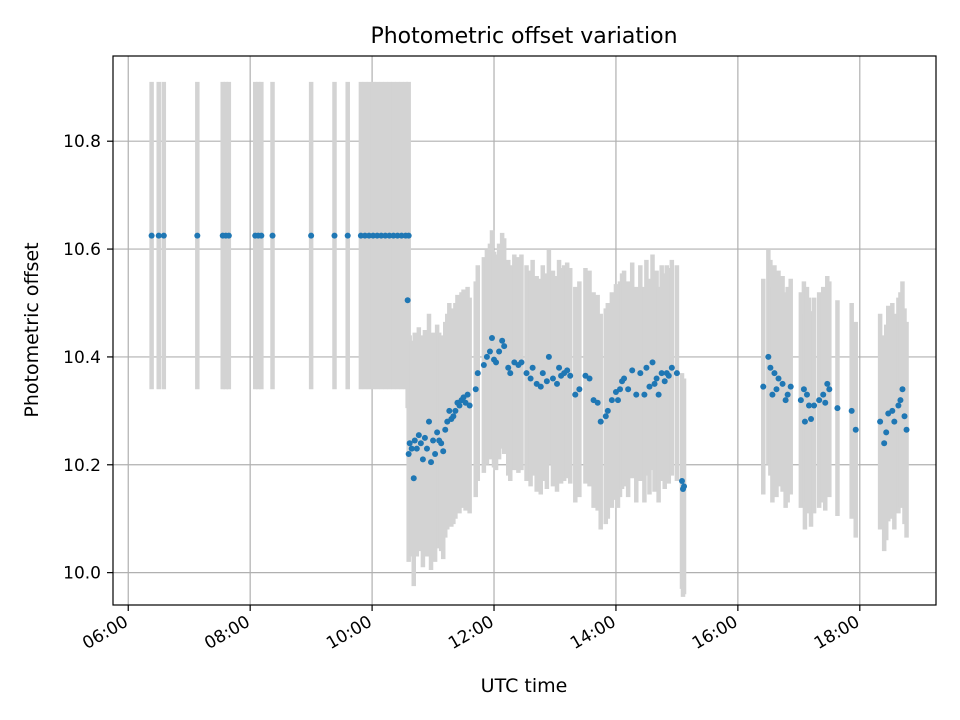 The image size is (960, 720). What do you see at coordinates (471, 633) in the screenshot?
I see `x-tick-label: 12:00` at bounding box center [471, 633].